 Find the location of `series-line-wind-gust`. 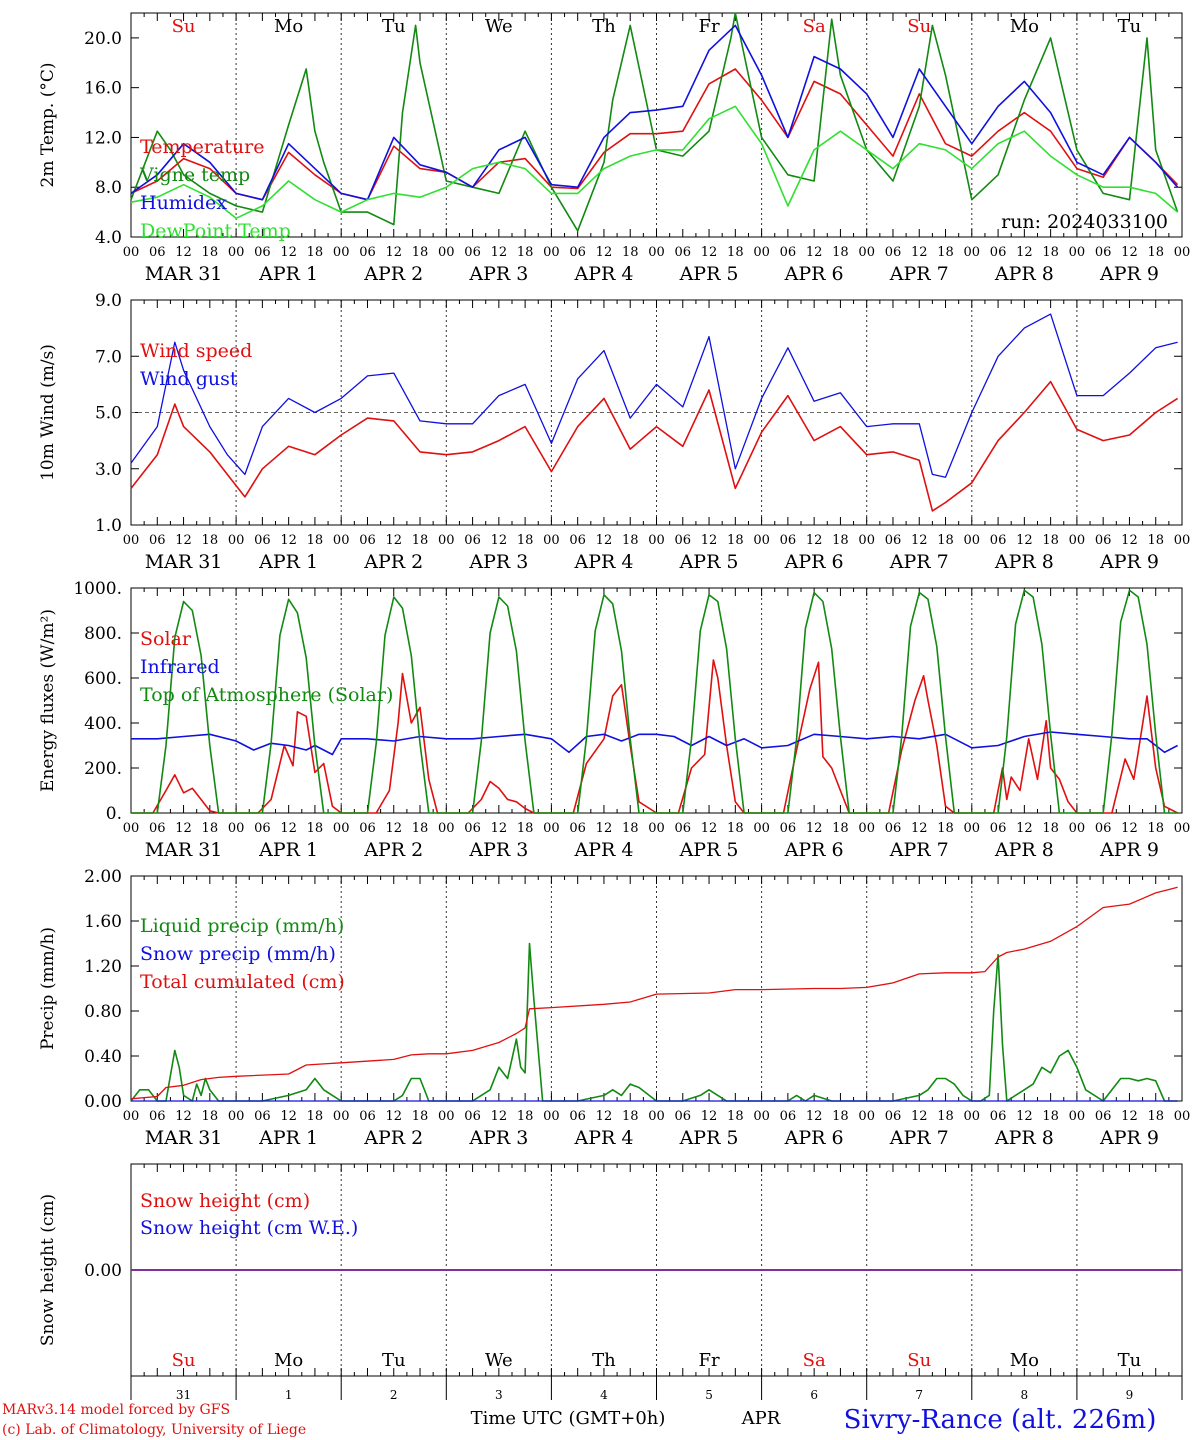

series-line-wind-gust is located at coordinates (654, 395).